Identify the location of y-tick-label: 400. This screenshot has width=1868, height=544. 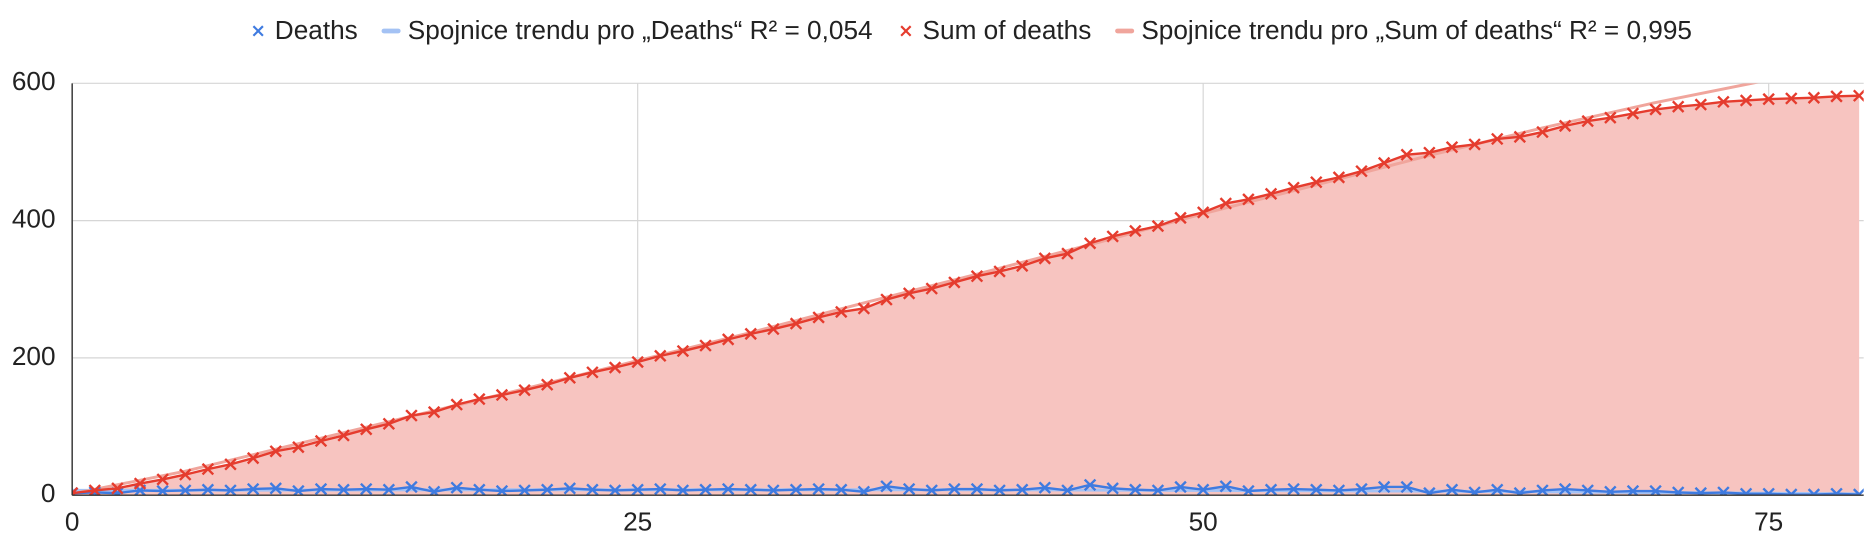
(34, 219).